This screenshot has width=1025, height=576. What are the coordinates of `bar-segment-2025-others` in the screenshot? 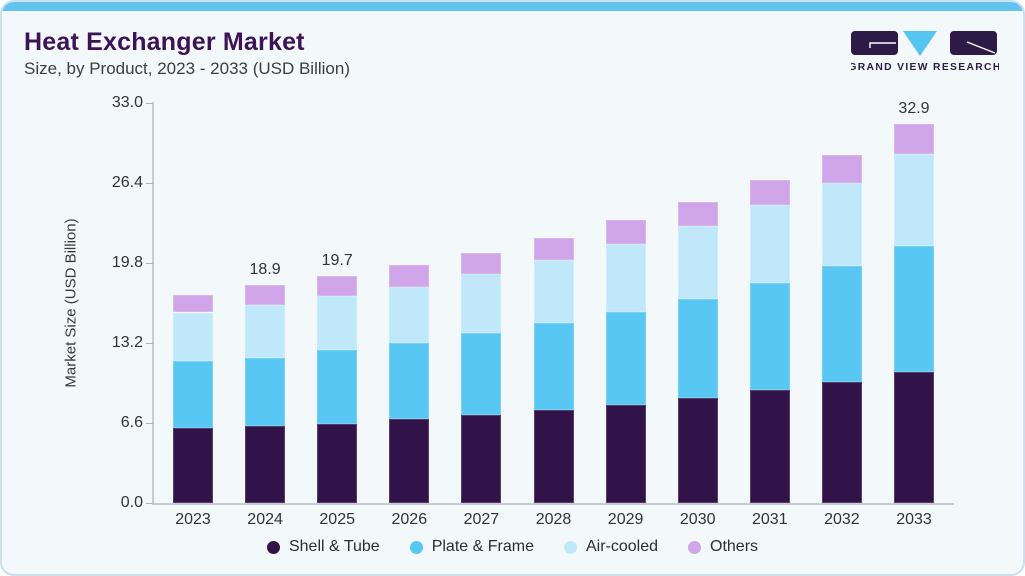 It's located at (337, 286).